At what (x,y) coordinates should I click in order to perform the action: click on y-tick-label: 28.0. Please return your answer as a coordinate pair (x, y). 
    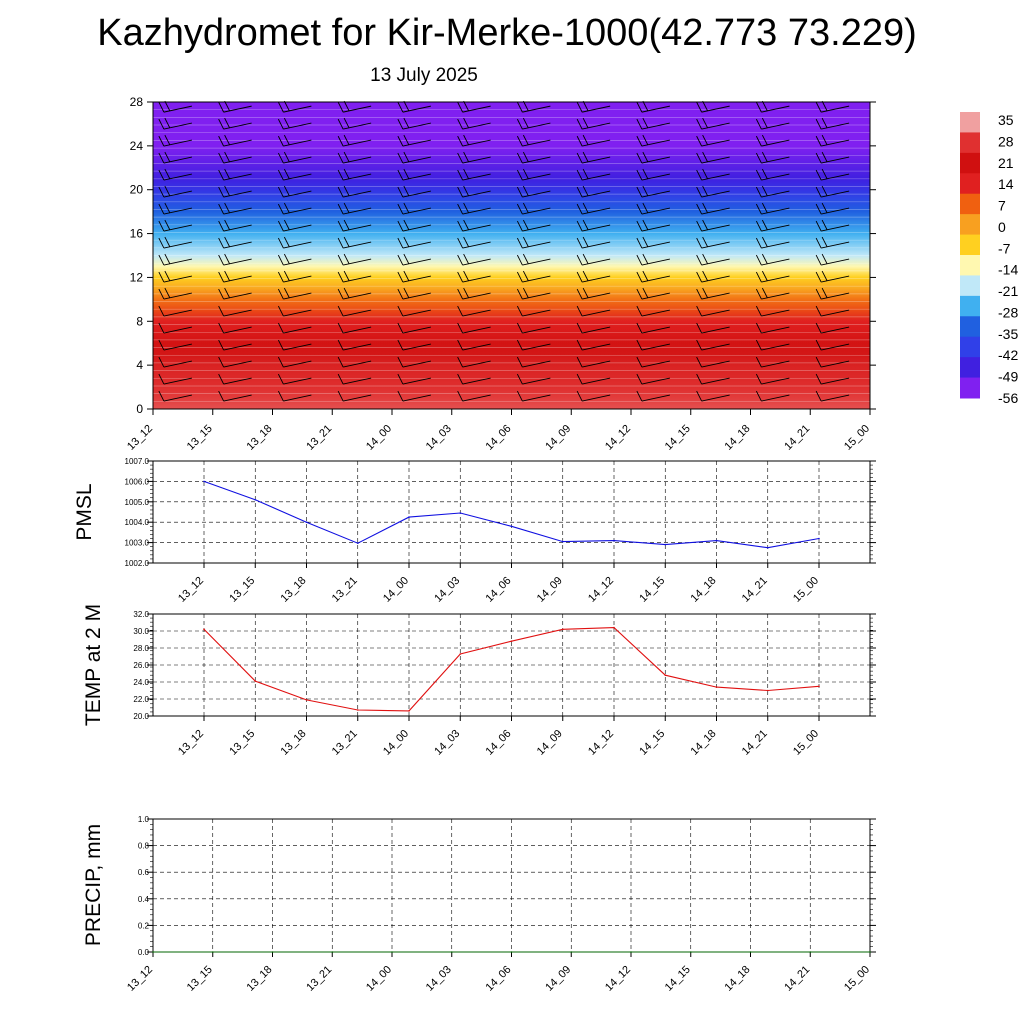
    Looking at the image, I should click on (141, 648).